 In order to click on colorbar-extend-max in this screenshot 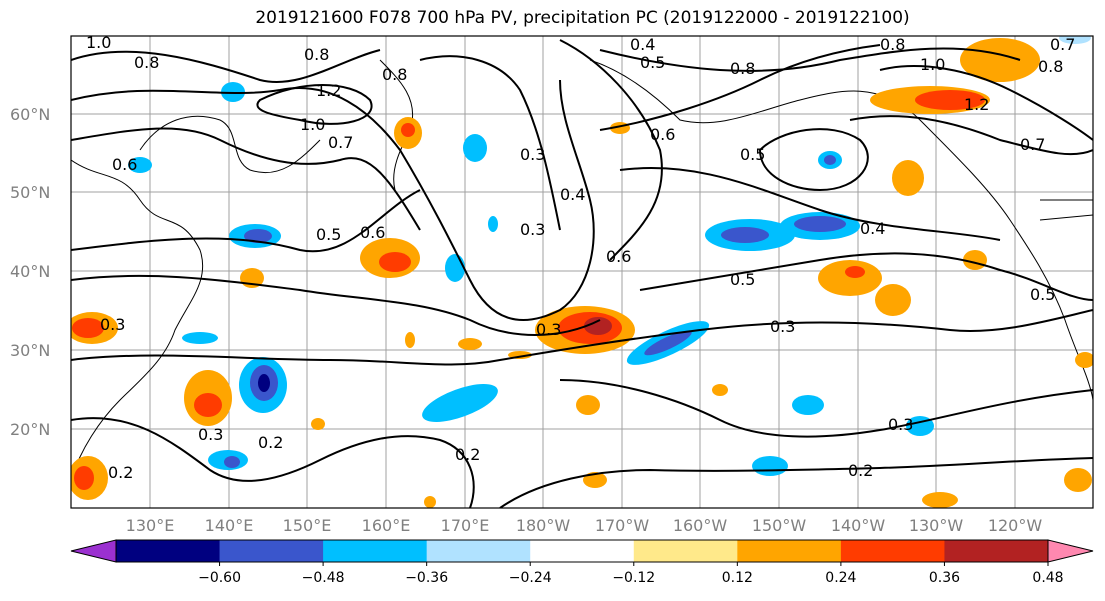, I will do `click(1070, 551)`.